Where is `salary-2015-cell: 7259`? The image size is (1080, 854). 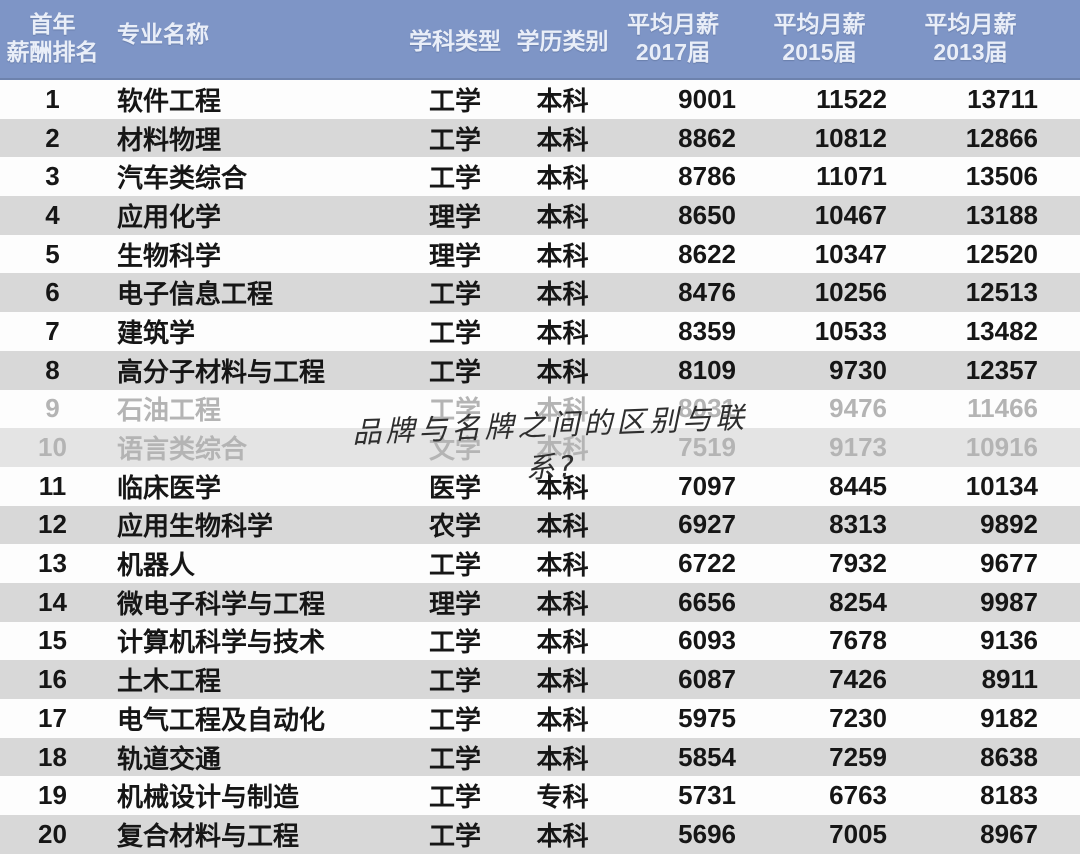 salary-2015-cell: 7259 is located at coordinates (858, 756).